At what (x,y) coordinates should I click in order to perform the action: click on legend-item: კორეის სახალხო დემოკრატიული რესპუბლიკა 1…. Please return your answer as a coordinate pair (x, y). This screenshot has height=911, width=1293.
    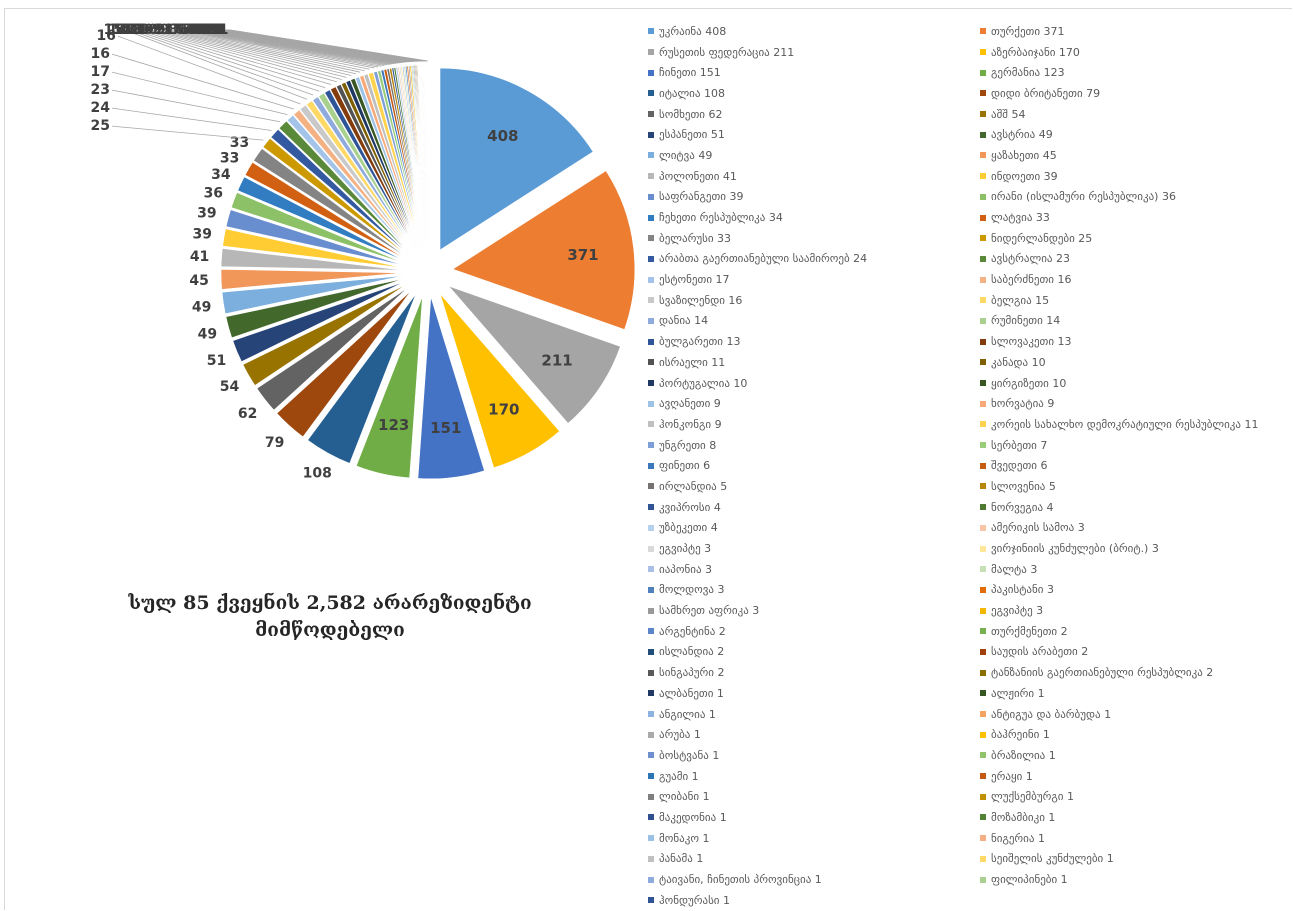
    Looking at the image, I should click on (1136, 424).